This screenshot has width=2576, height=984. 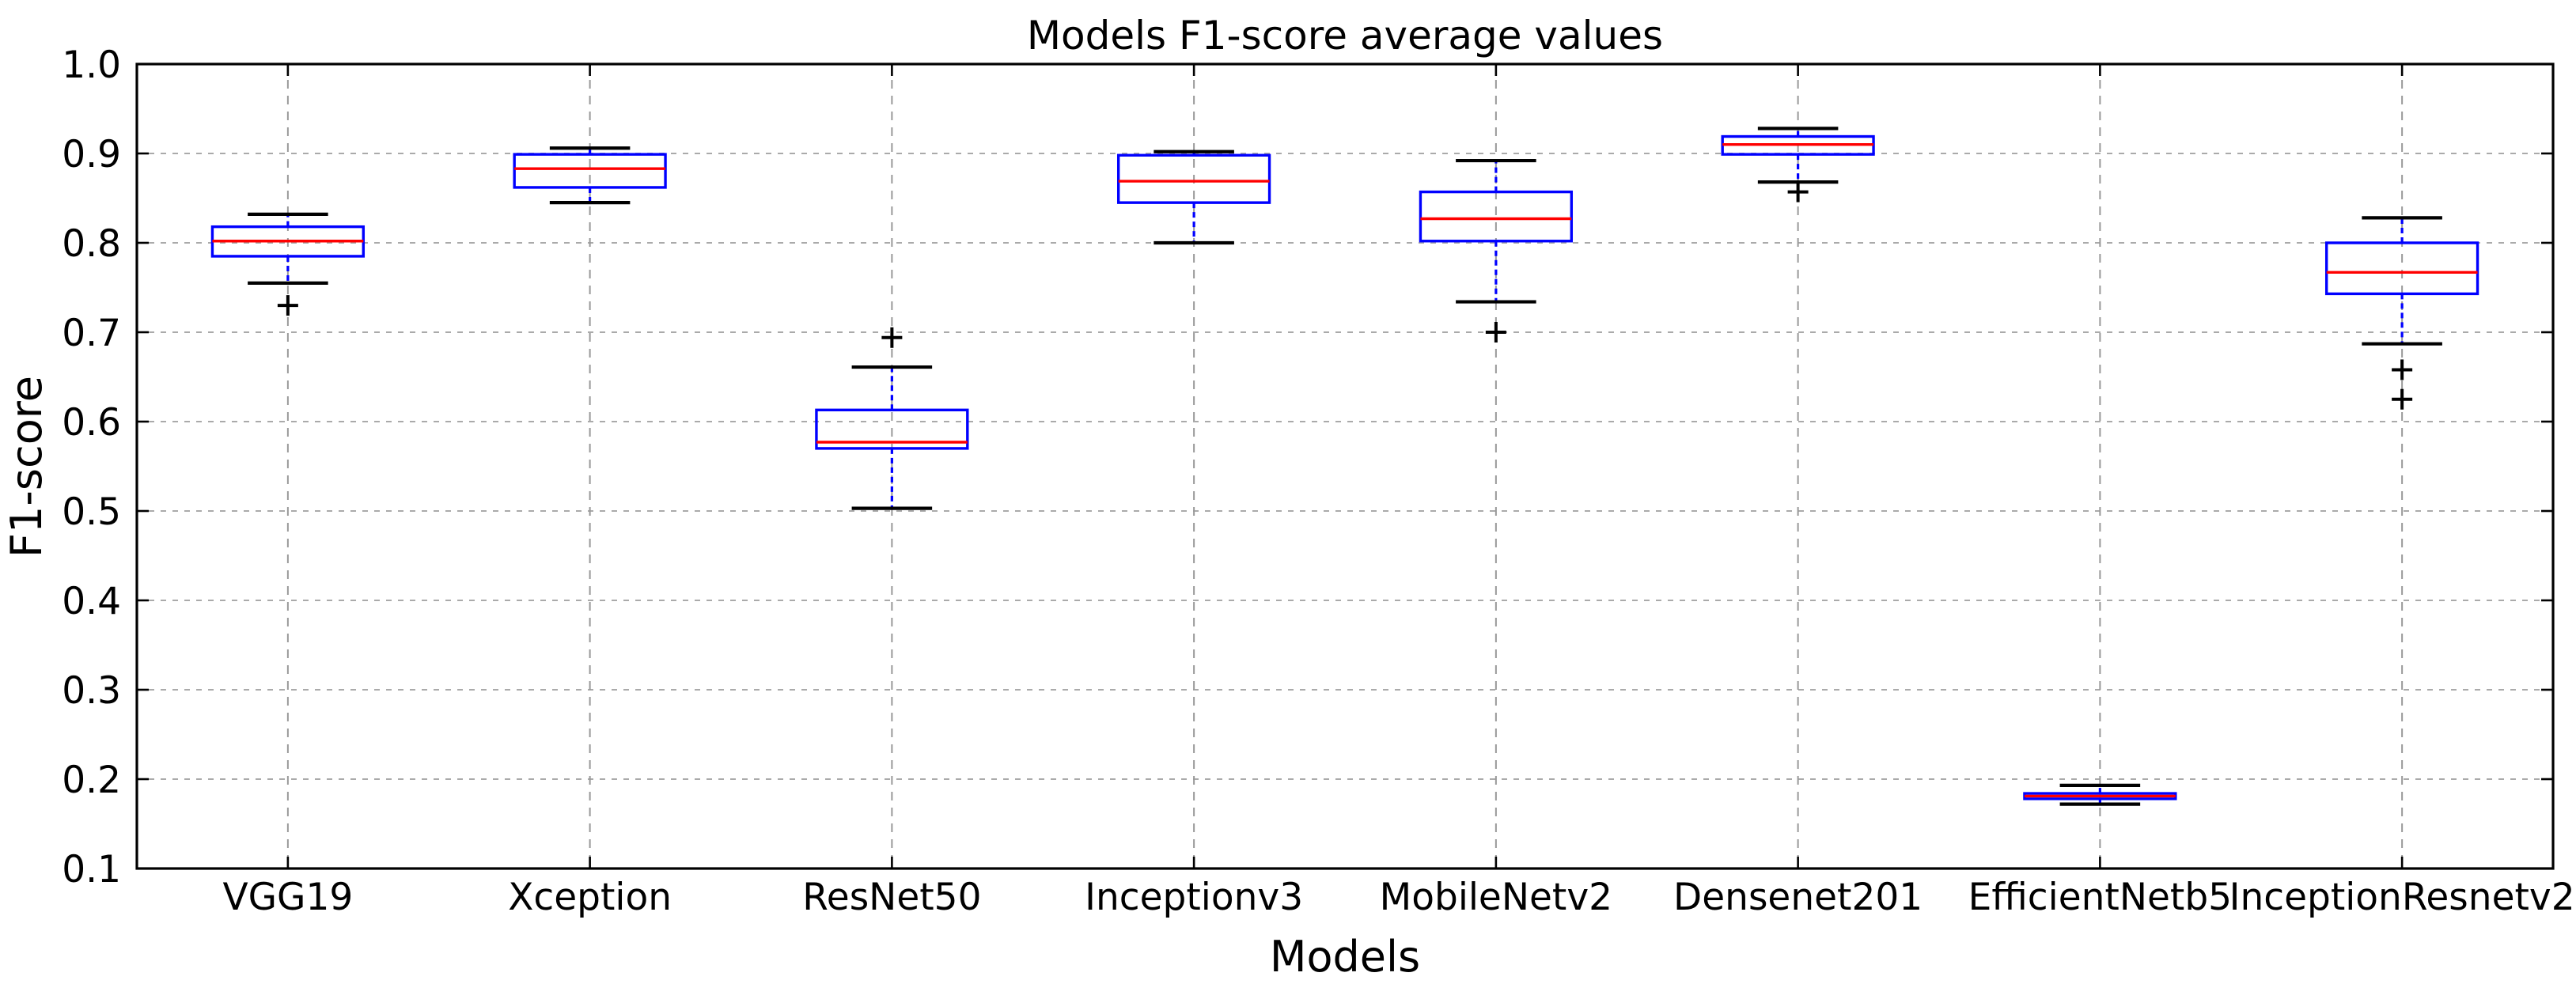 I want to click on x-tick-label: MobileNetv2, so click(x=1496, y=897).